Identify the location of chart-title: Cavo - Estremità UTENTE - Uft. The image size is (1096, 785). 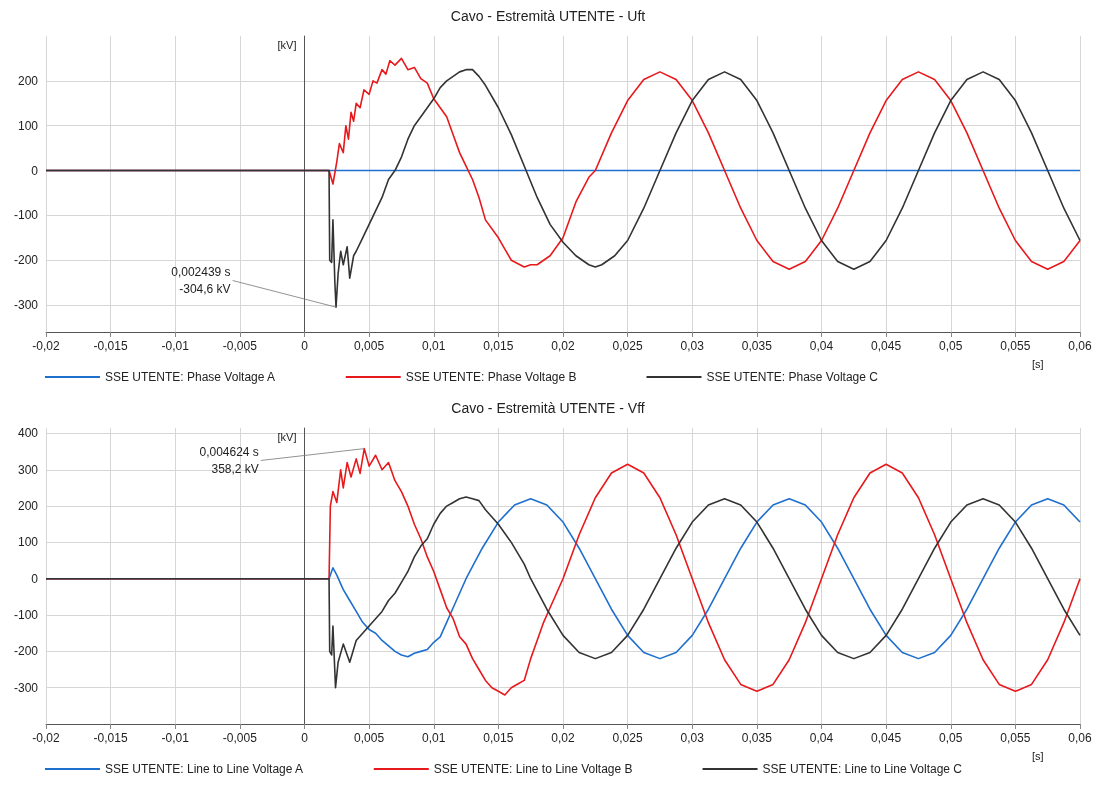
(548, 16).